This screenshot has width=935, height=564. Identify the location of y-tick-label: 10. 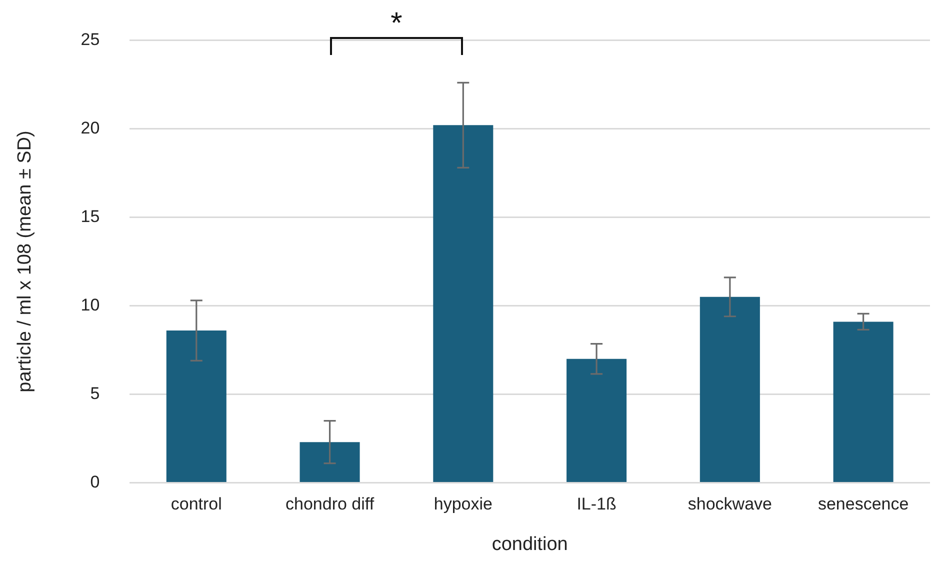
(90, 304).